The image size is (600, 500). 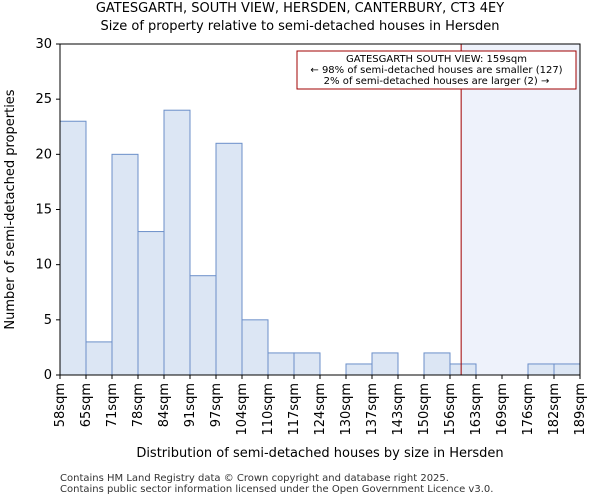 What do you see at coordinates (541, 369) in the screenshot?
I see `bar-176sqm` at bounding box center [541, 369].